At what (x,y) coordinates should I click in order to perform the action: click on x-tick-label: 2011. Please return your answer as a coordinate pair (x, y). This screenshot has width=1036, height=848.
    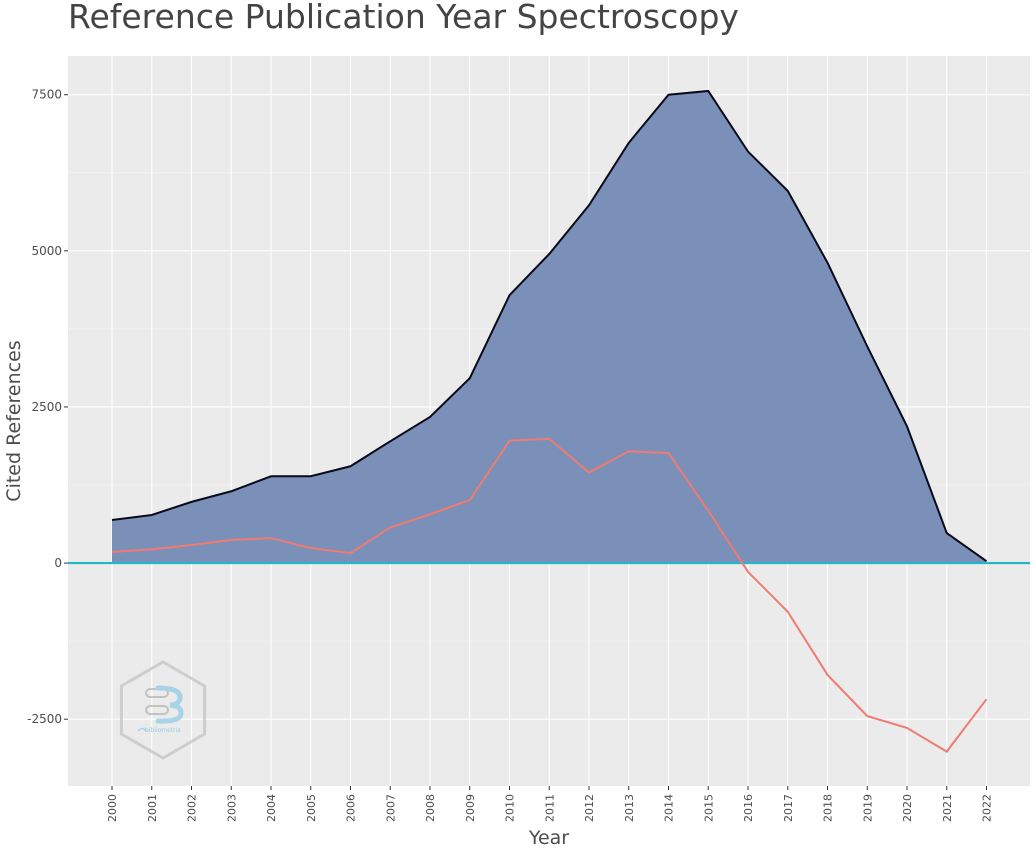
    Looking at the image, I should click on (549, 808).